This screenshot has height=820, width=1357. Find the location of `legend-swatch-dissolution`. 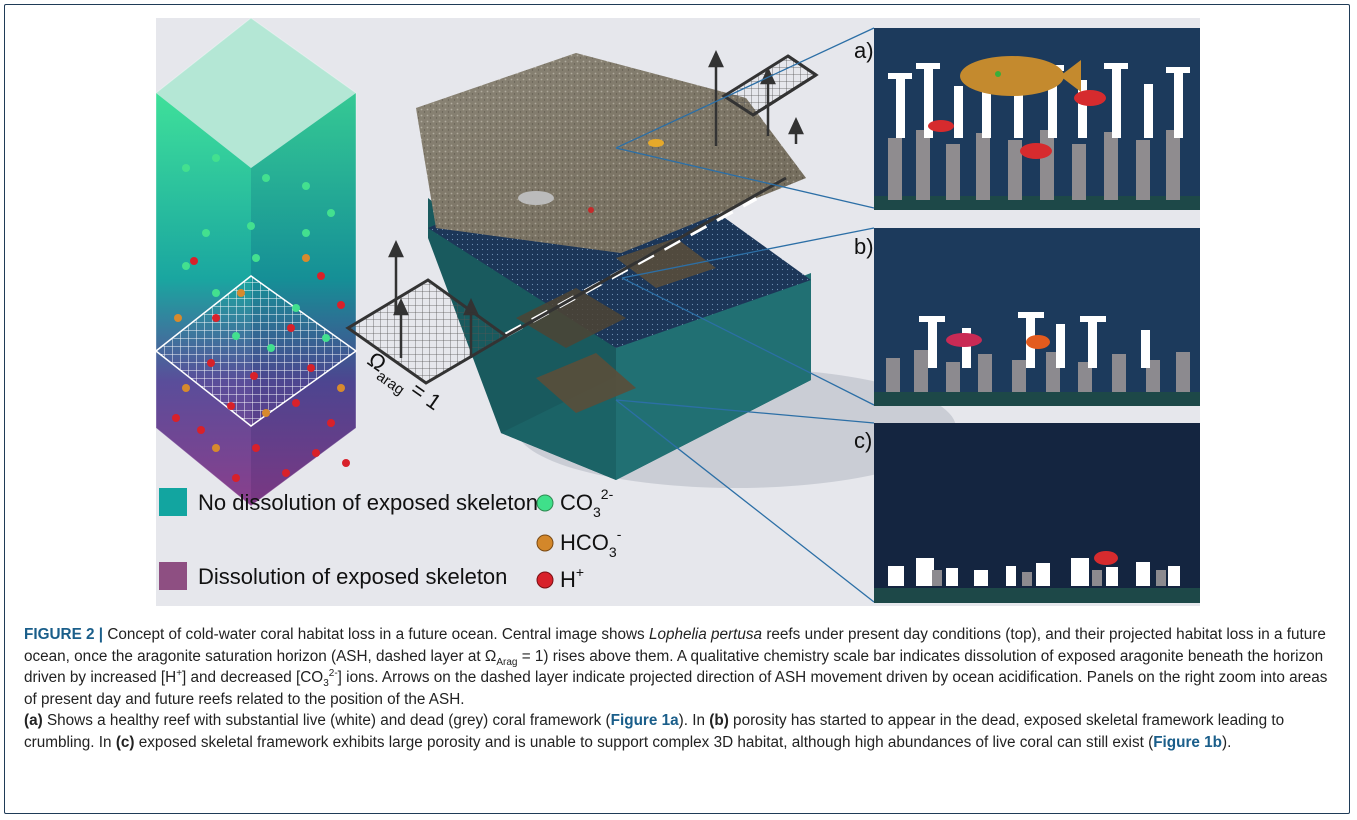

legend-swatch-dissolution is located at coordinates (173, 576).